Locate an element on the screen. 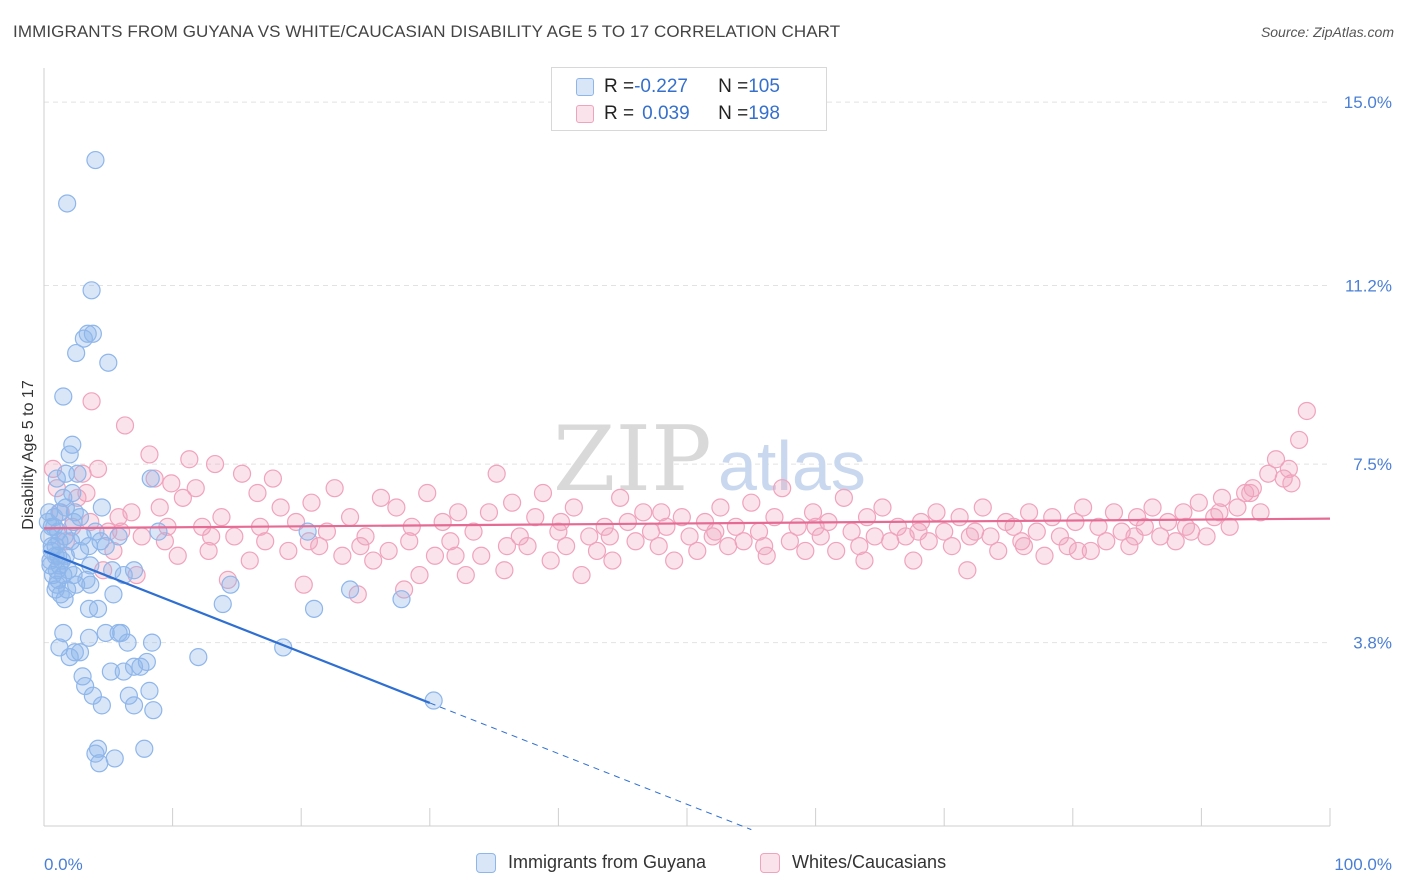 Image resolution: width=1406 pixels, height=892 pixels. legend-row-whites: R = 0.039 N = 198 is located at coordinates (678, 114).